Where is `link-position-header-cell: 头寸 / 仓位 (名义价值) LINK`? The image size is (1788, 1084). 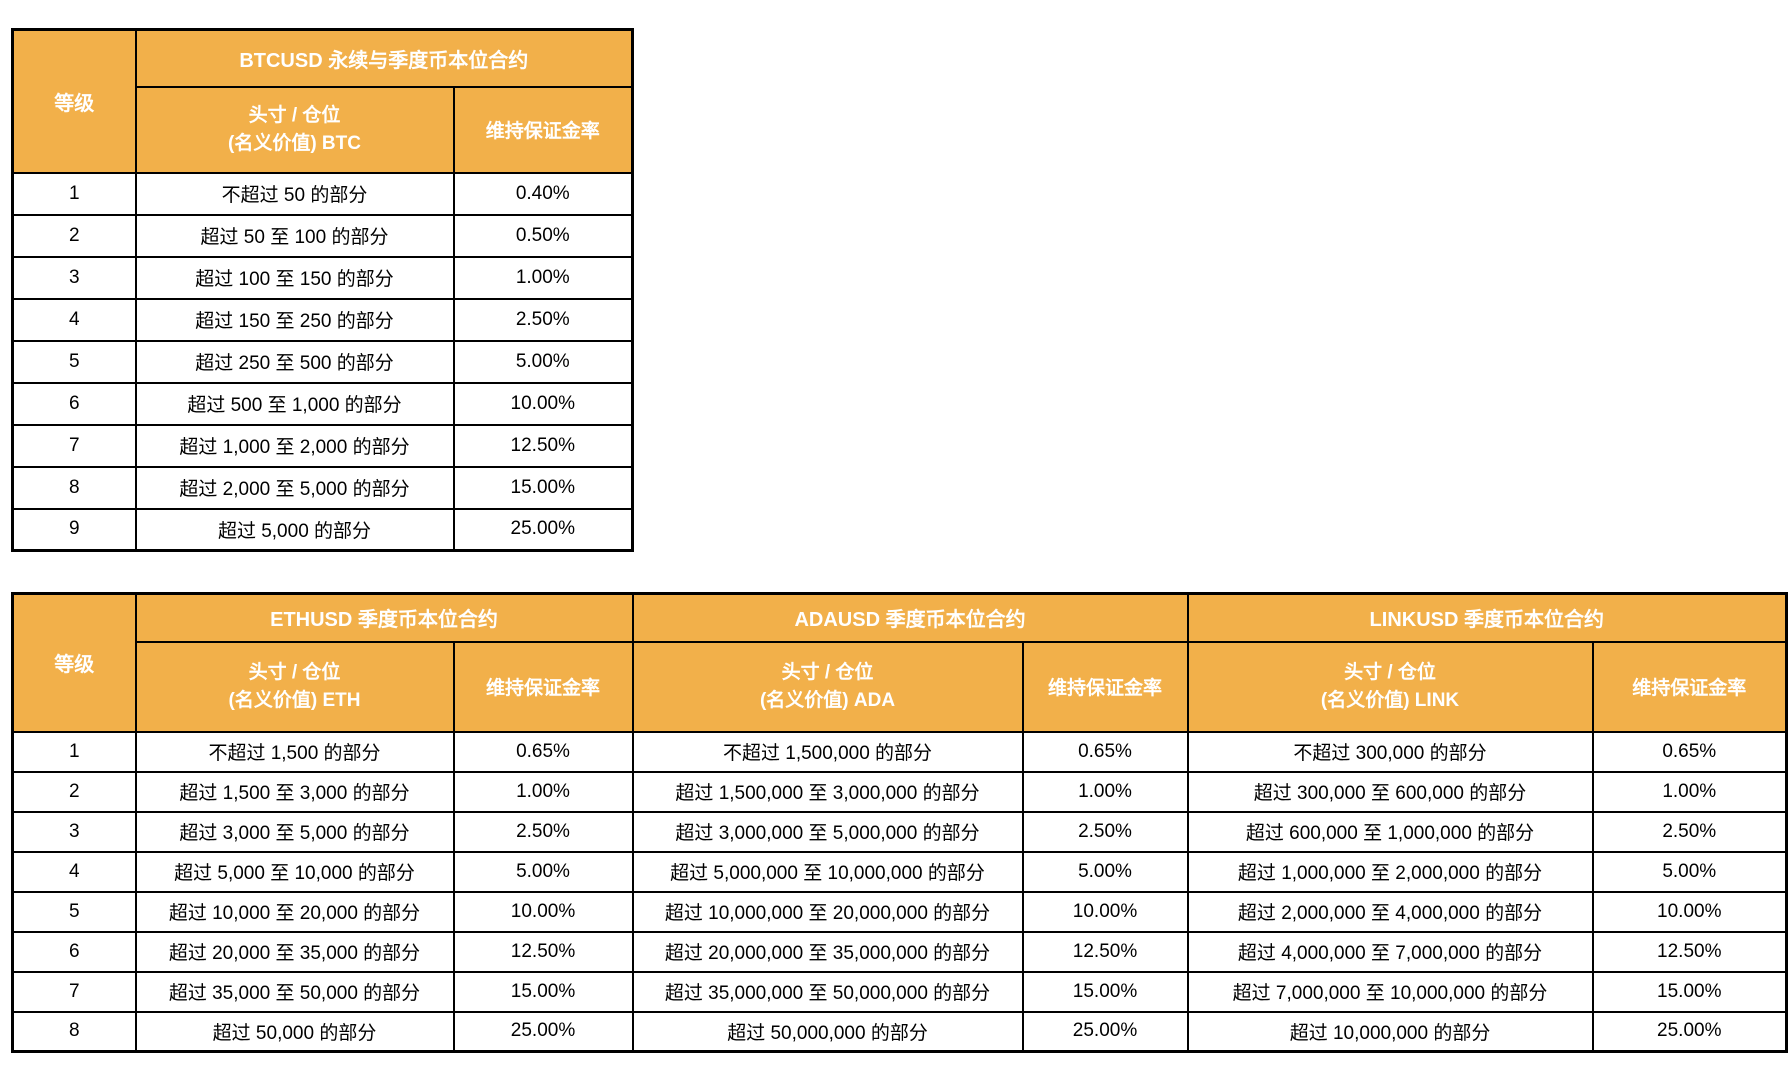
link-position-header-cell: 头寸 / 仓位 (名义价值) LINK is located at coordinates (1390, 686).